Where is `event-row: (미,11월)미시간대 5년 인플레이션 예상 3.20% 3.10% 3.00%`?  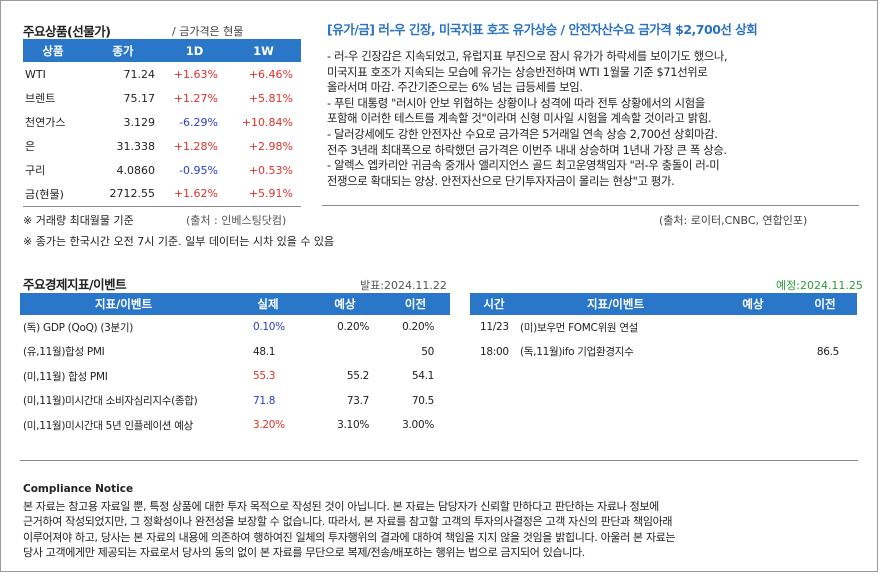
event-row: (미,11월)미시간대 5년 인플레이션 예상 3.20% 3.10% 3.00% is located at coordinates (235, 425).